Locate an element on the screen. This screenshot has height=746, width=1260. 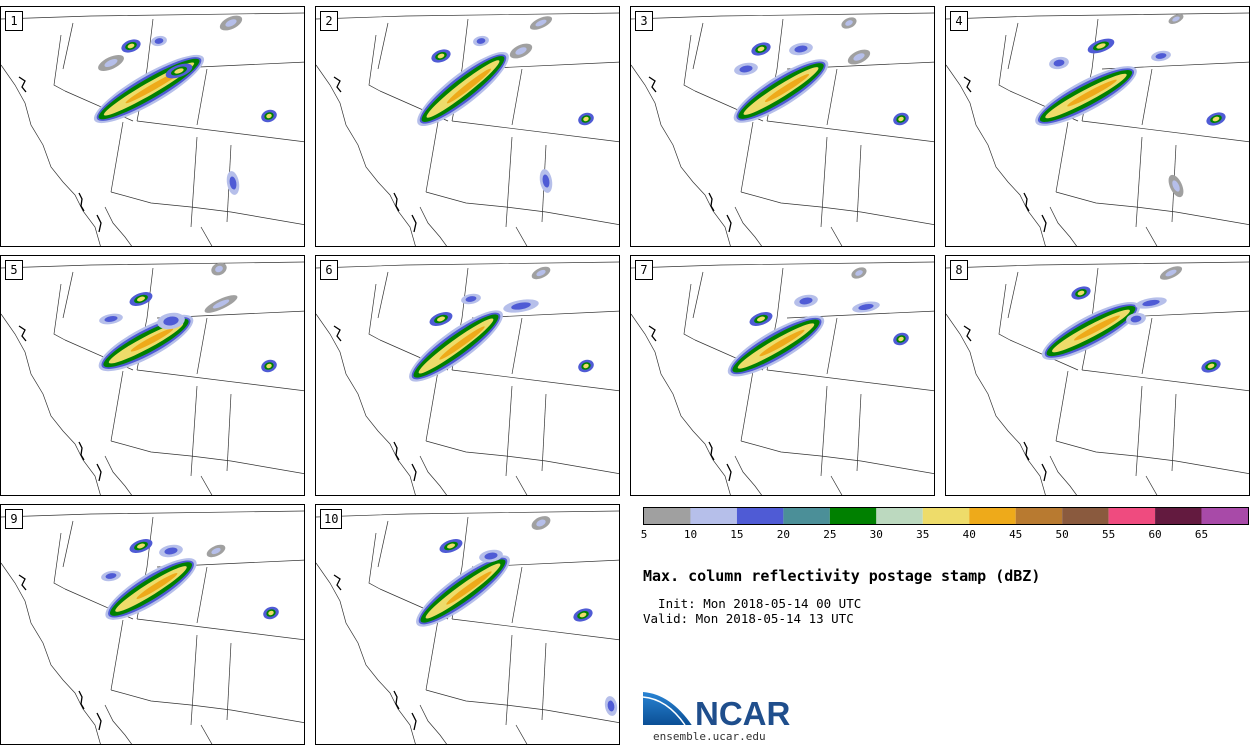
colorbar-tick-label: 50 is located at coordinates (1062, 534).